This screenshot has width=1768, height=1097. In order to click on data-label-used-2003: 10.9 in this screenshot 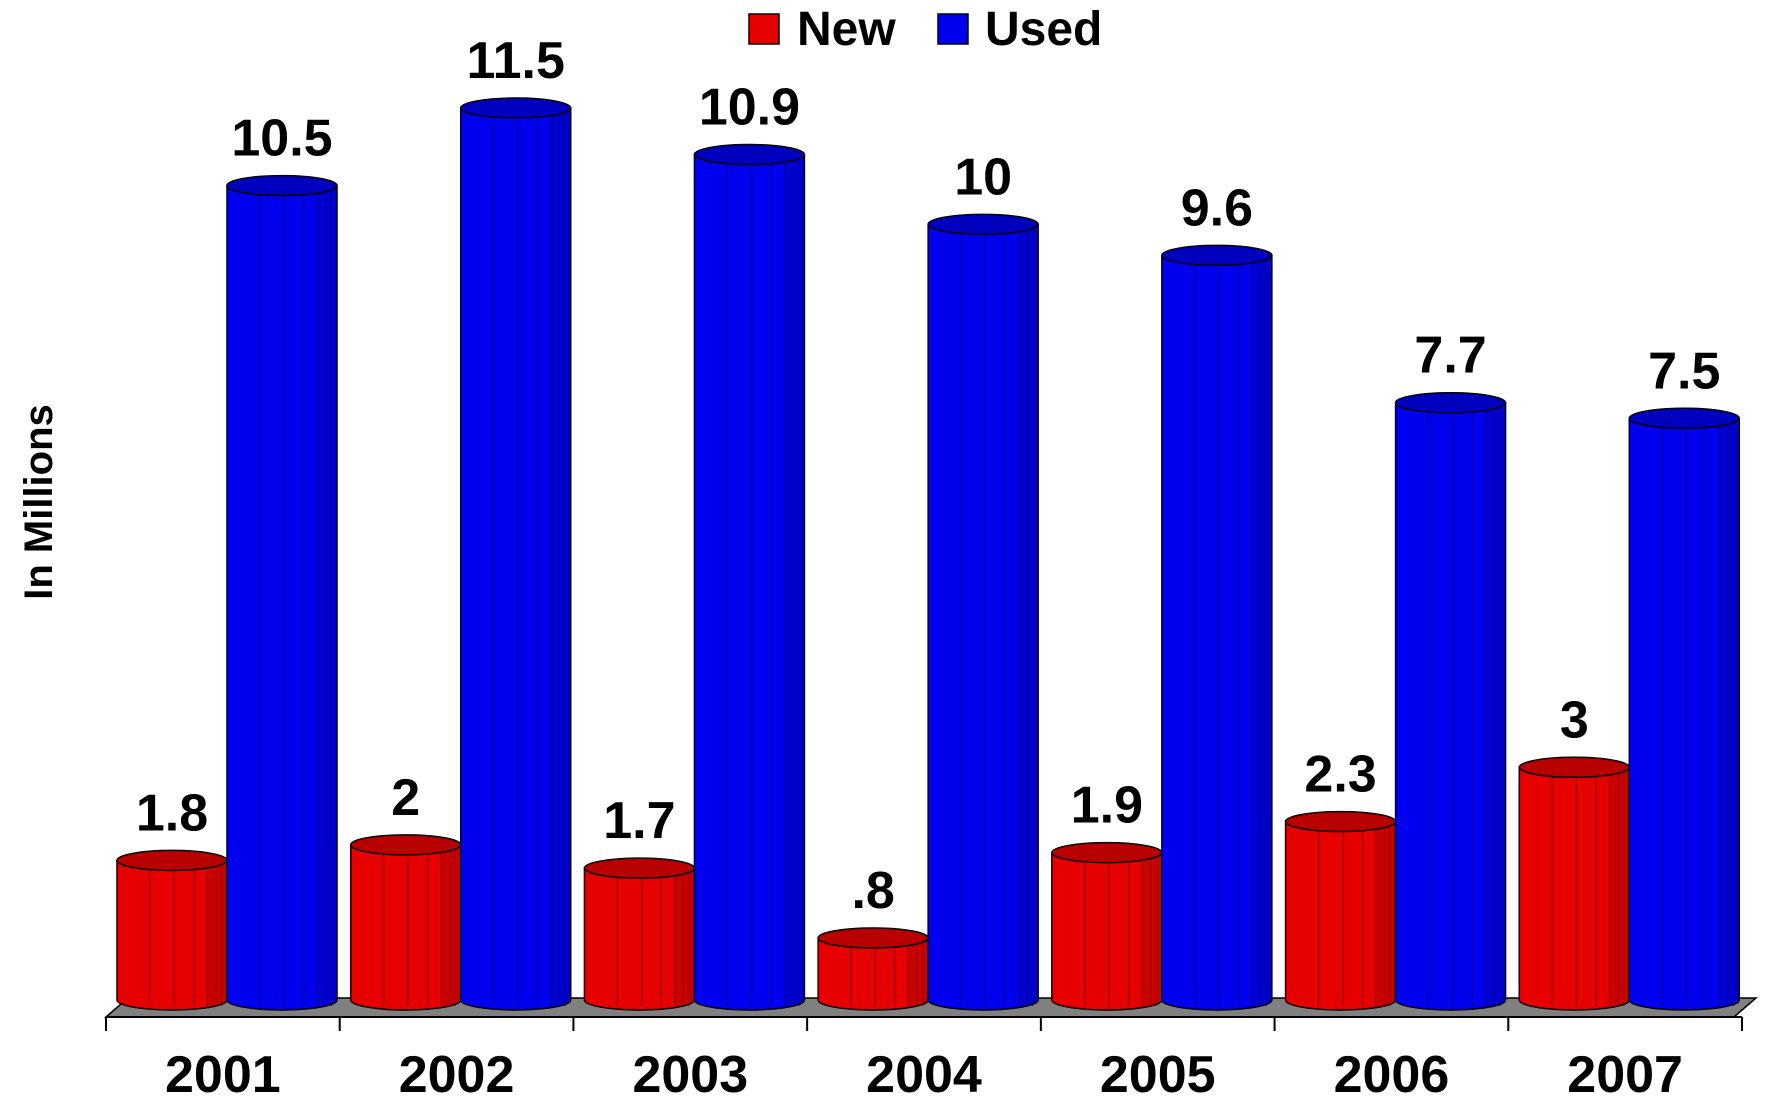, I will do `click(749, 108)`.